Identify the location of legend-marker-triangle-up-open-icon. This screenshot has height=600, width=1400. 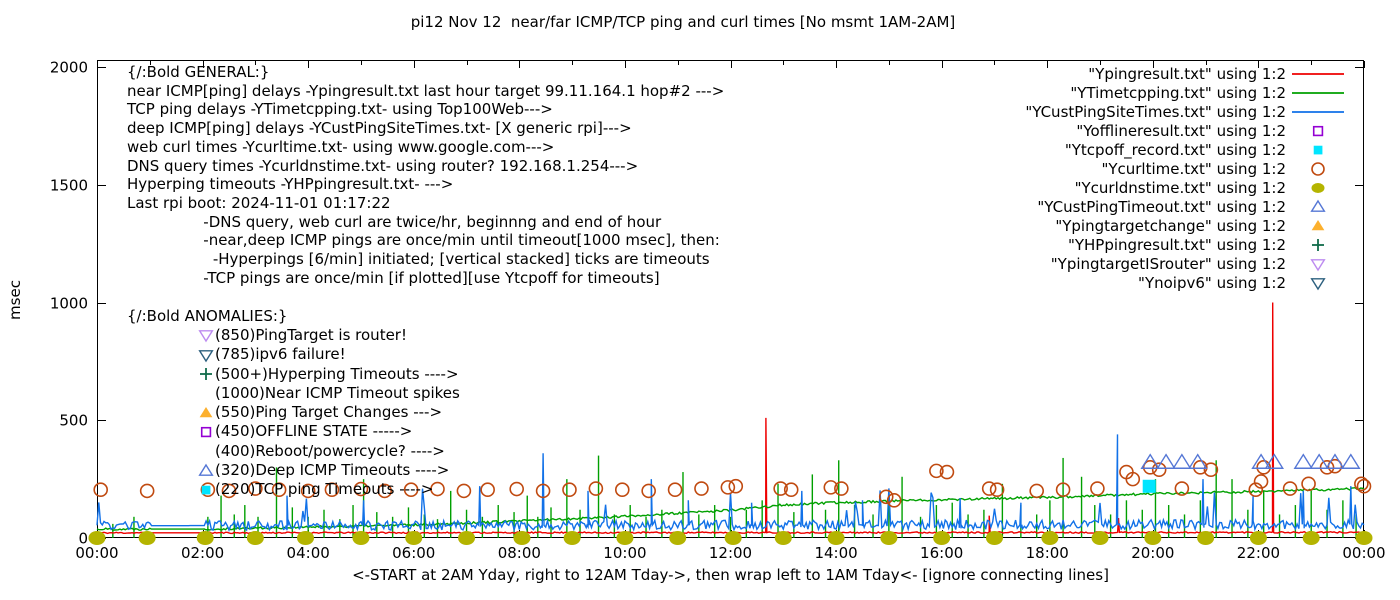
(1318, 207).